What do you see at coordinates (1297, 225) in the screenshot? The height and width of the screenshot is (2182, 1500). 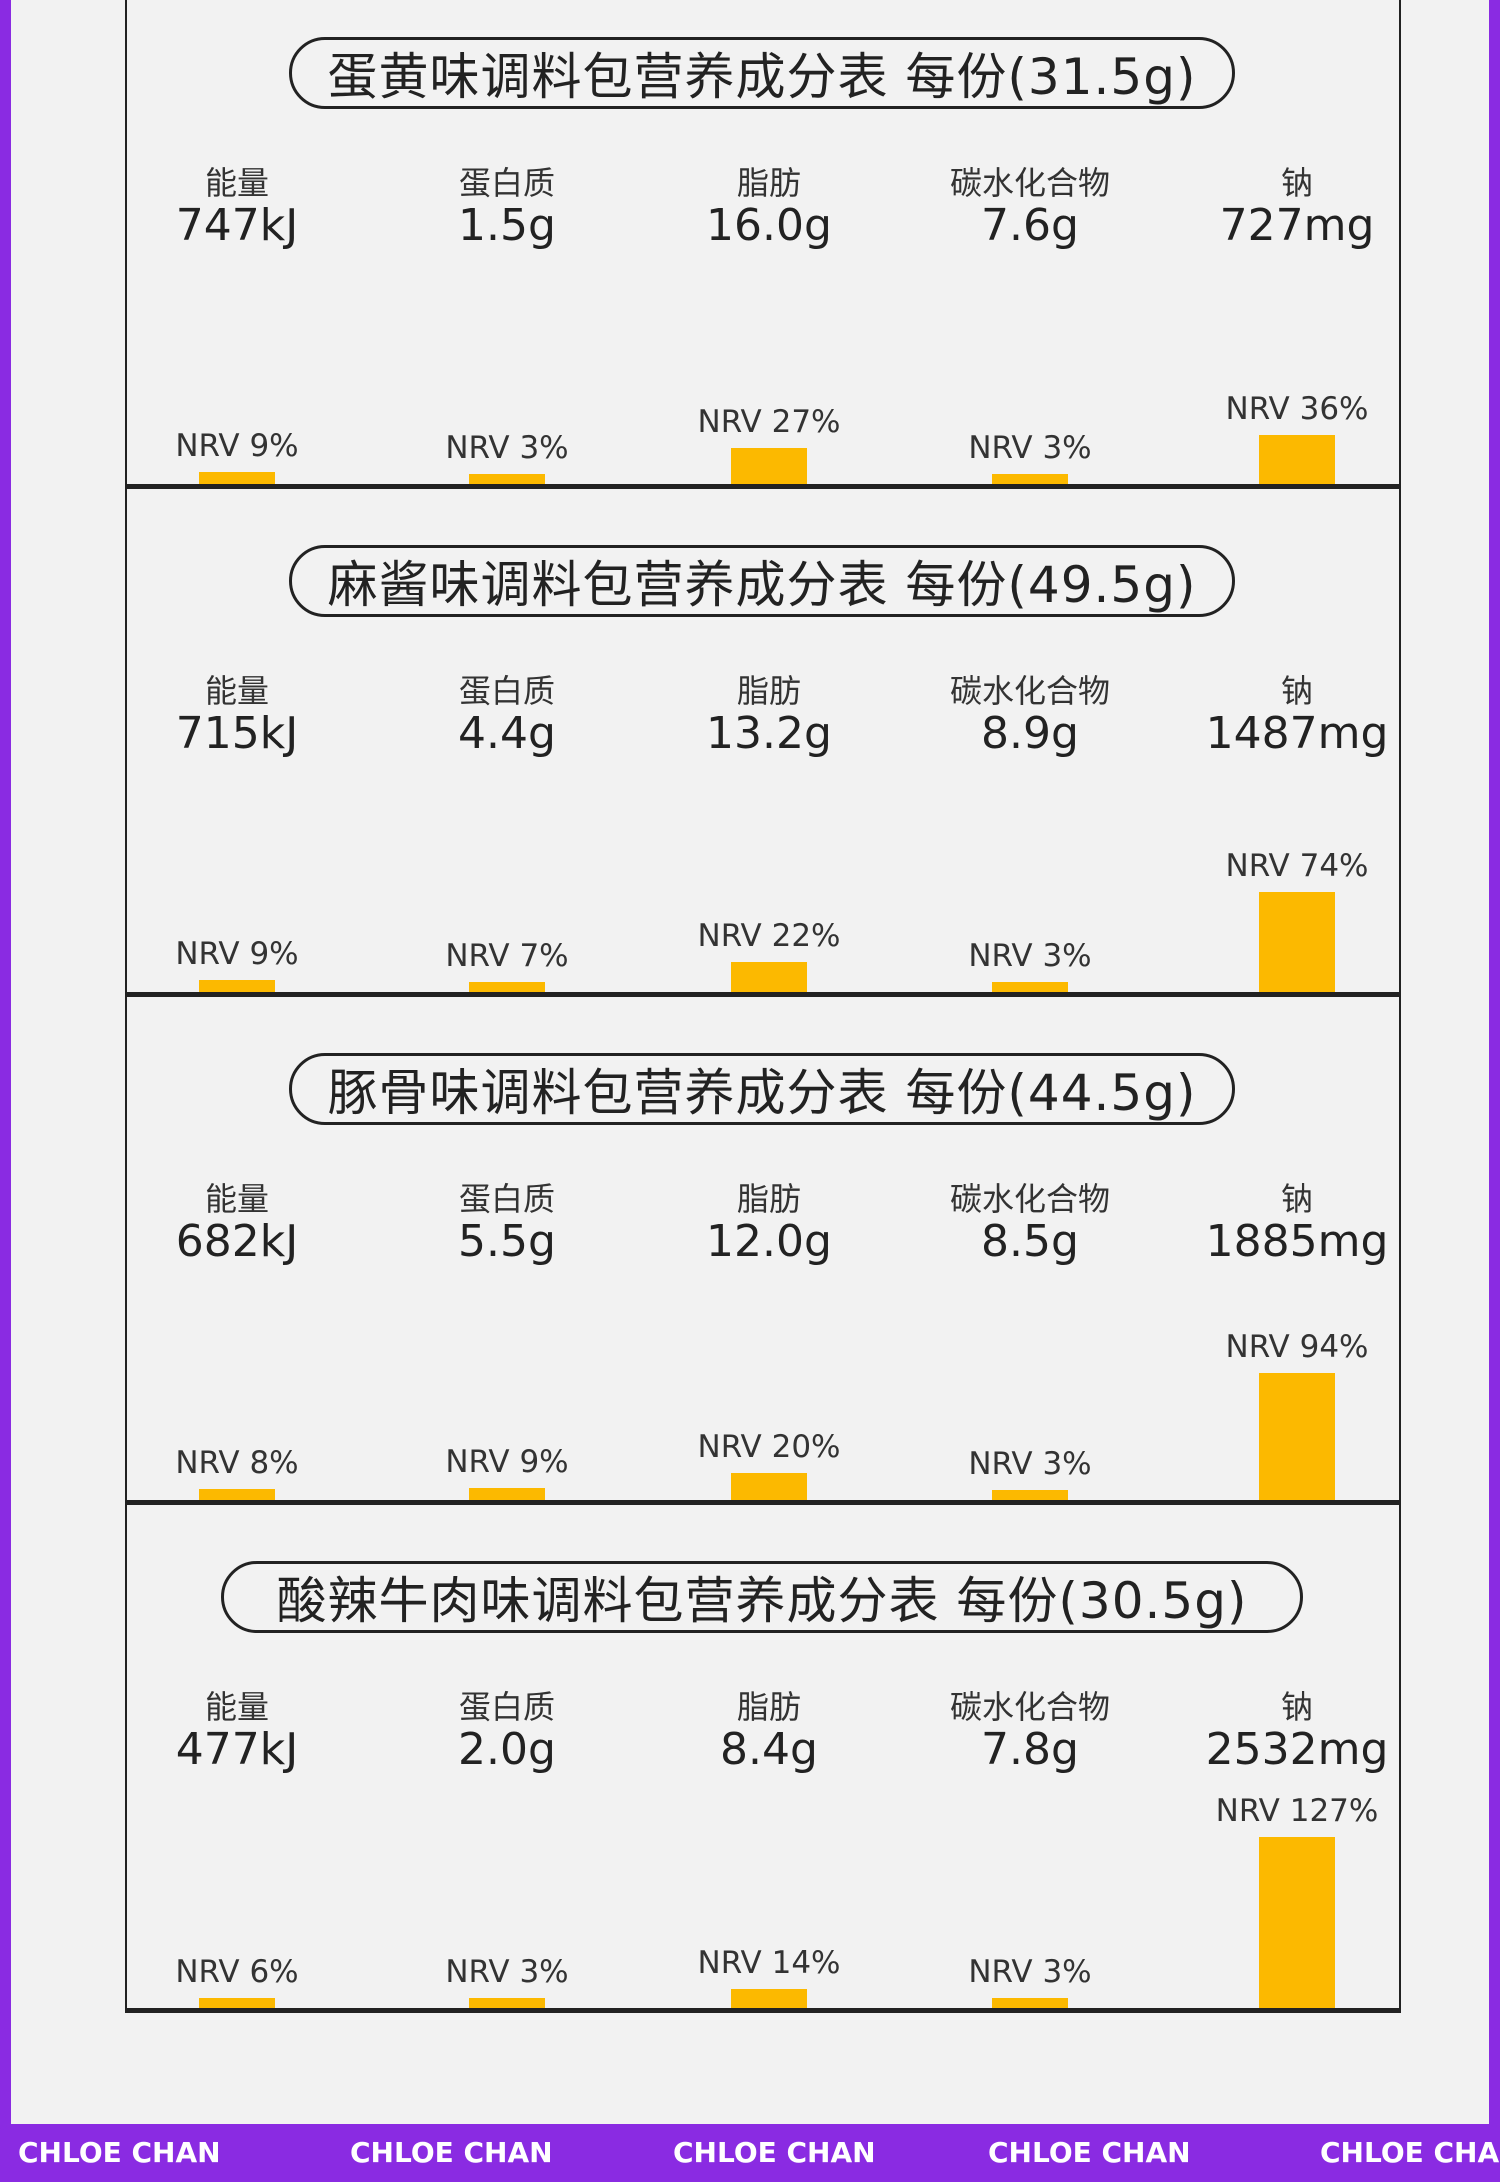 I see `nutrient-amount: 727mg` at bounding box center [1297, 225].